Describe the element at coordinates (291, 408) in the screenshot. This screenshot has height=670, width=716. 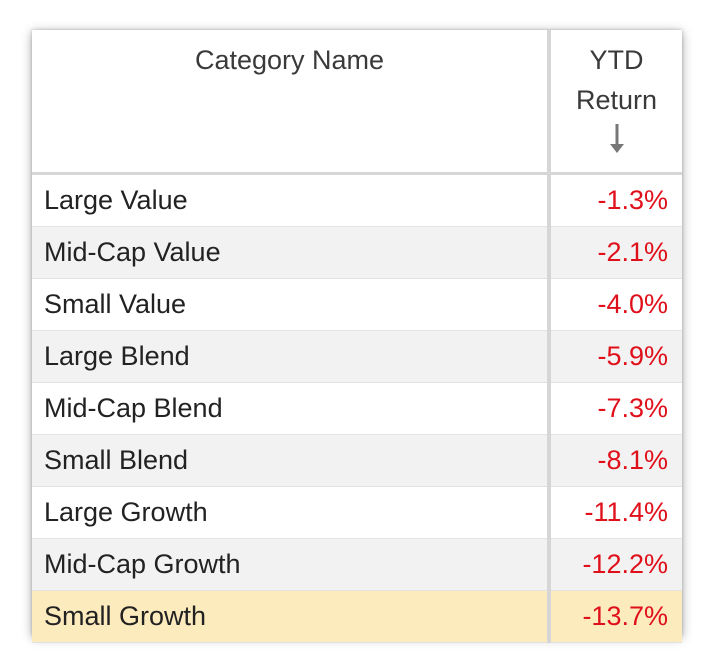
I see `category-name-cell: Mid-Cap Blend` at that location.